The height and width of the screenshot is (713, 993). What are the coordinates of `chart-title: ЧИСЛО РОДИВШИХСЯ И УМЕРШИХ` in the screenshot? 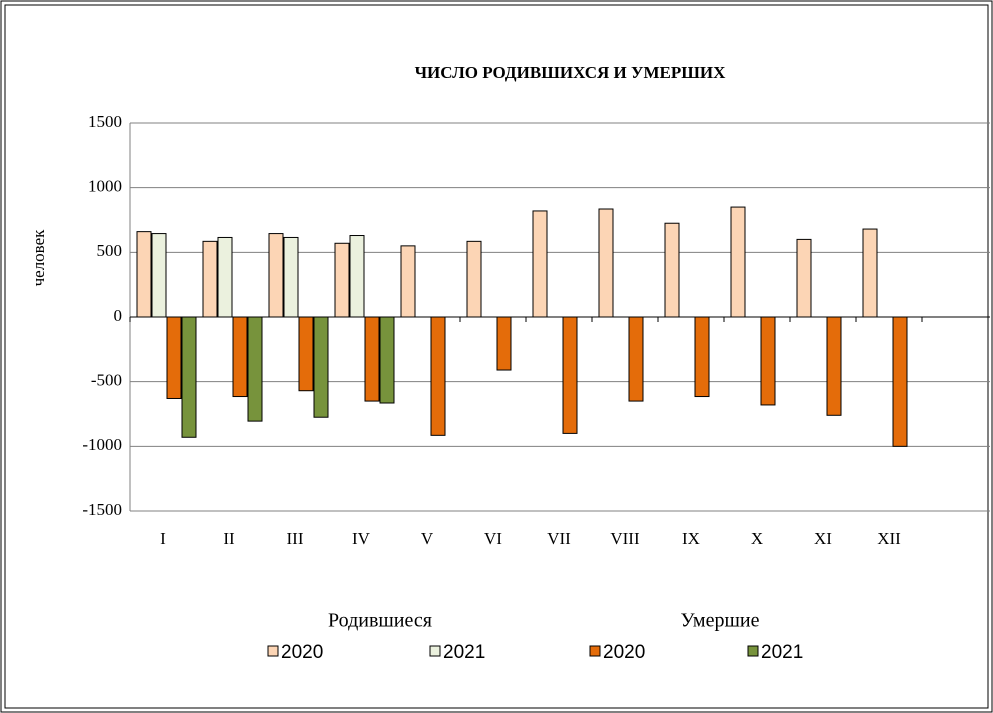 It's located at (571, 72).